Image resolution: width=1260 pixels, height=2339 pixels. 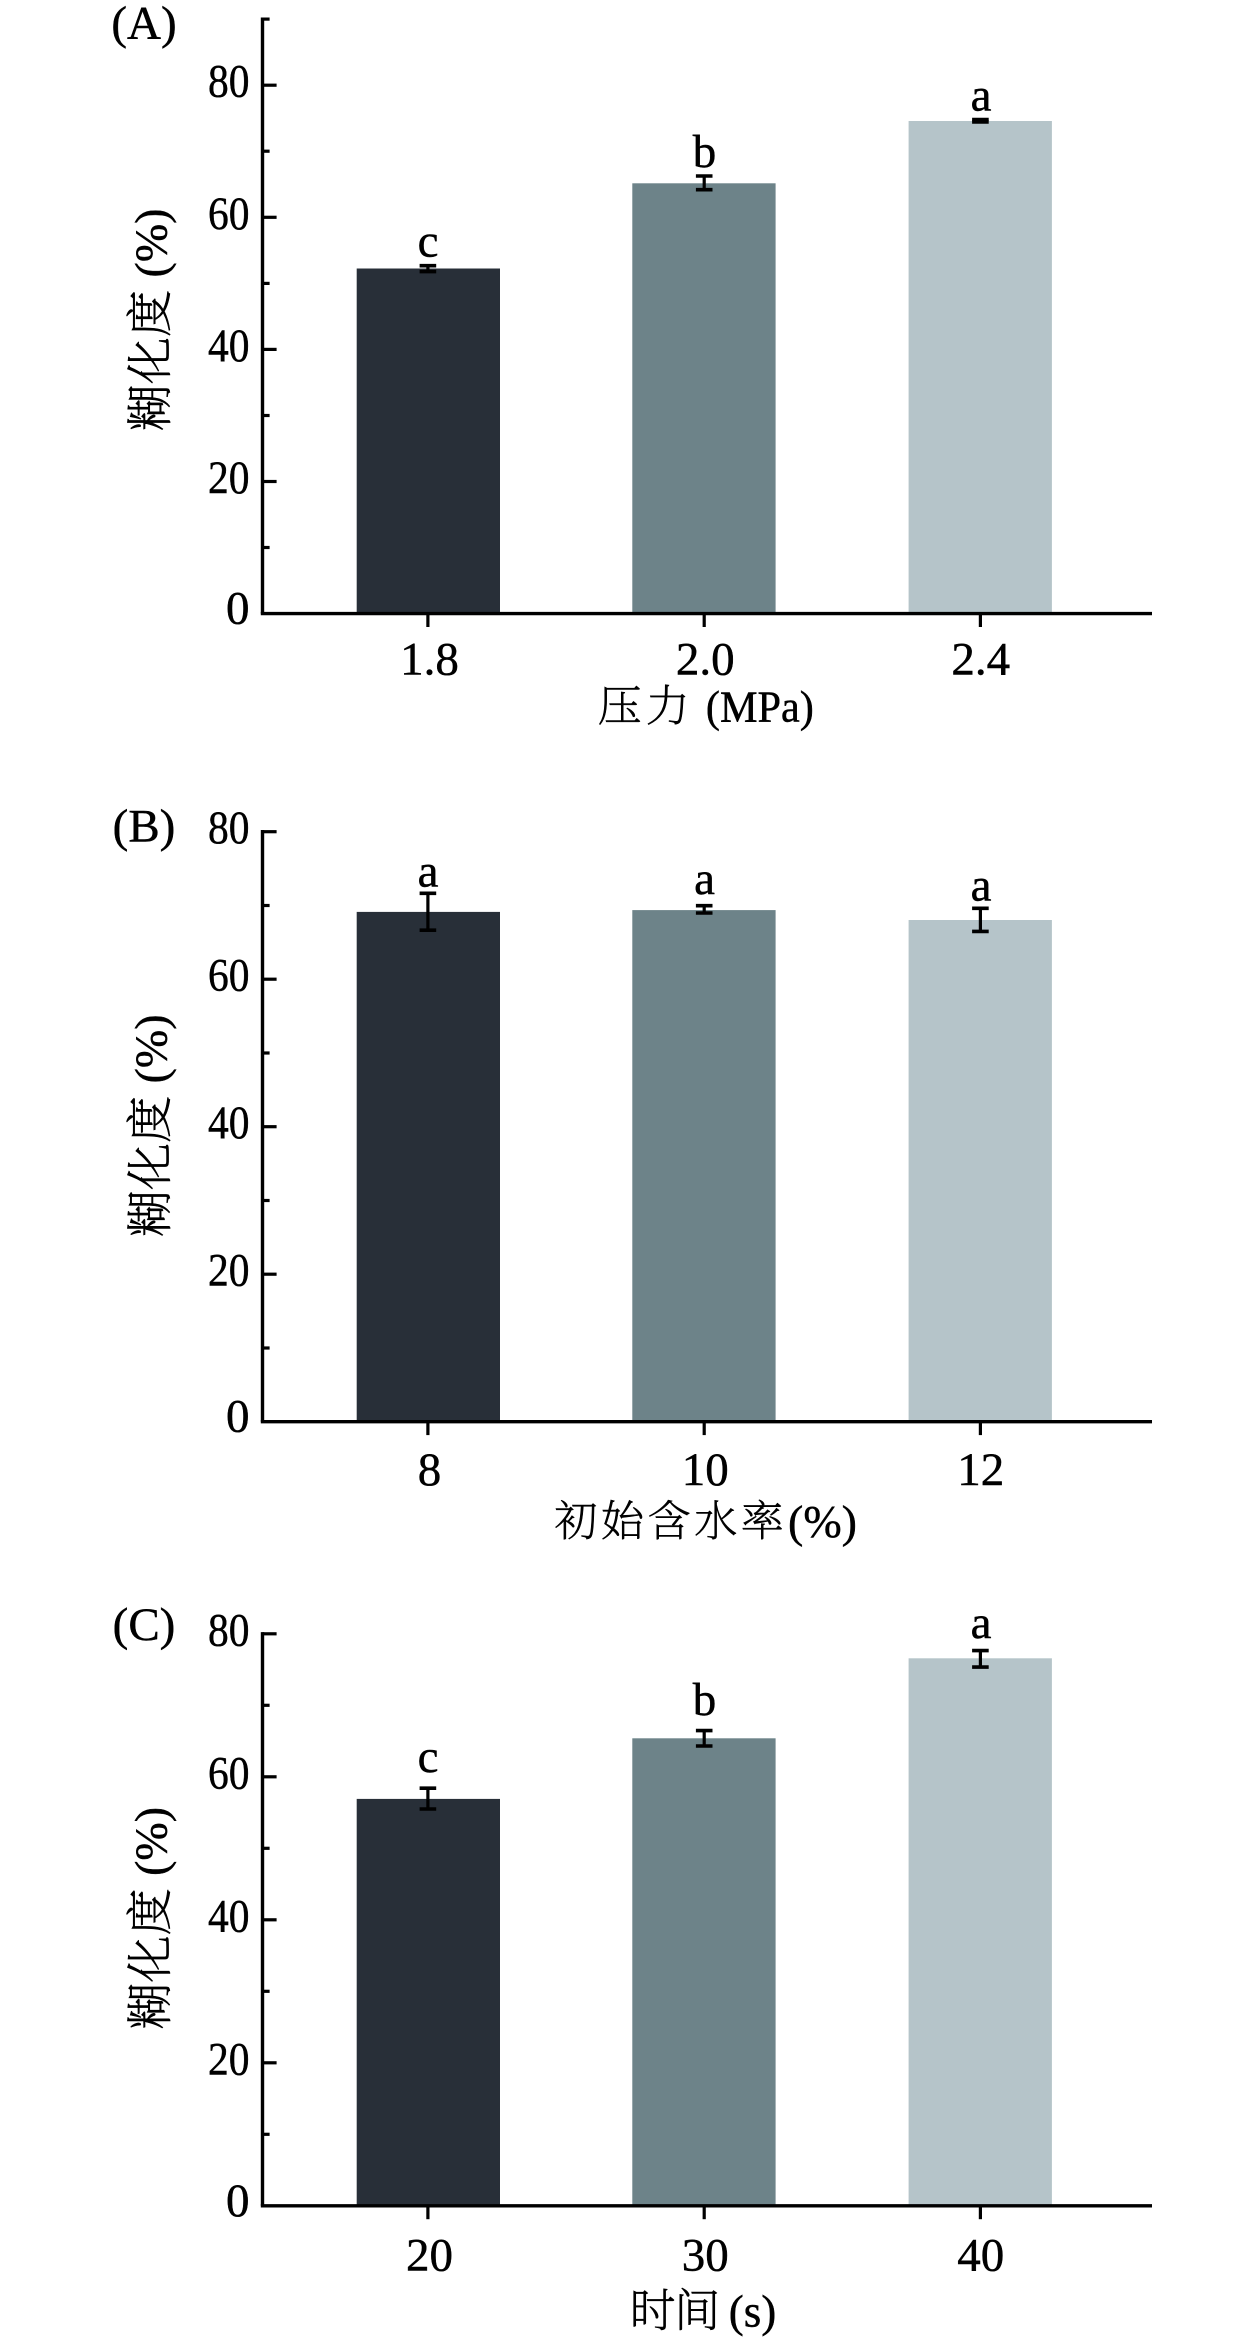 I want to click on svg-text: (C), so click(x=144, y=1625).